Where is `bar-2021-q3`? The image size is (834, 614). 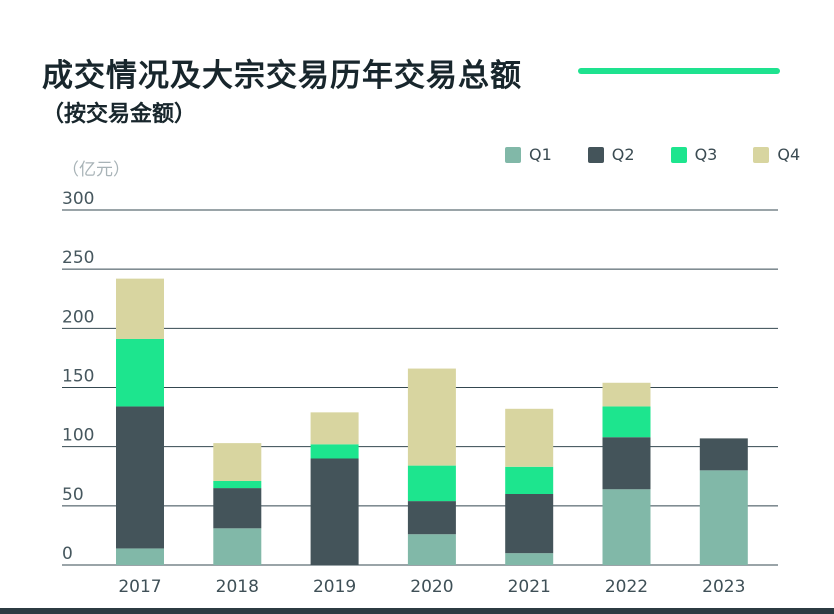
bar-2021-q3 is located at coordinates (529, 480).